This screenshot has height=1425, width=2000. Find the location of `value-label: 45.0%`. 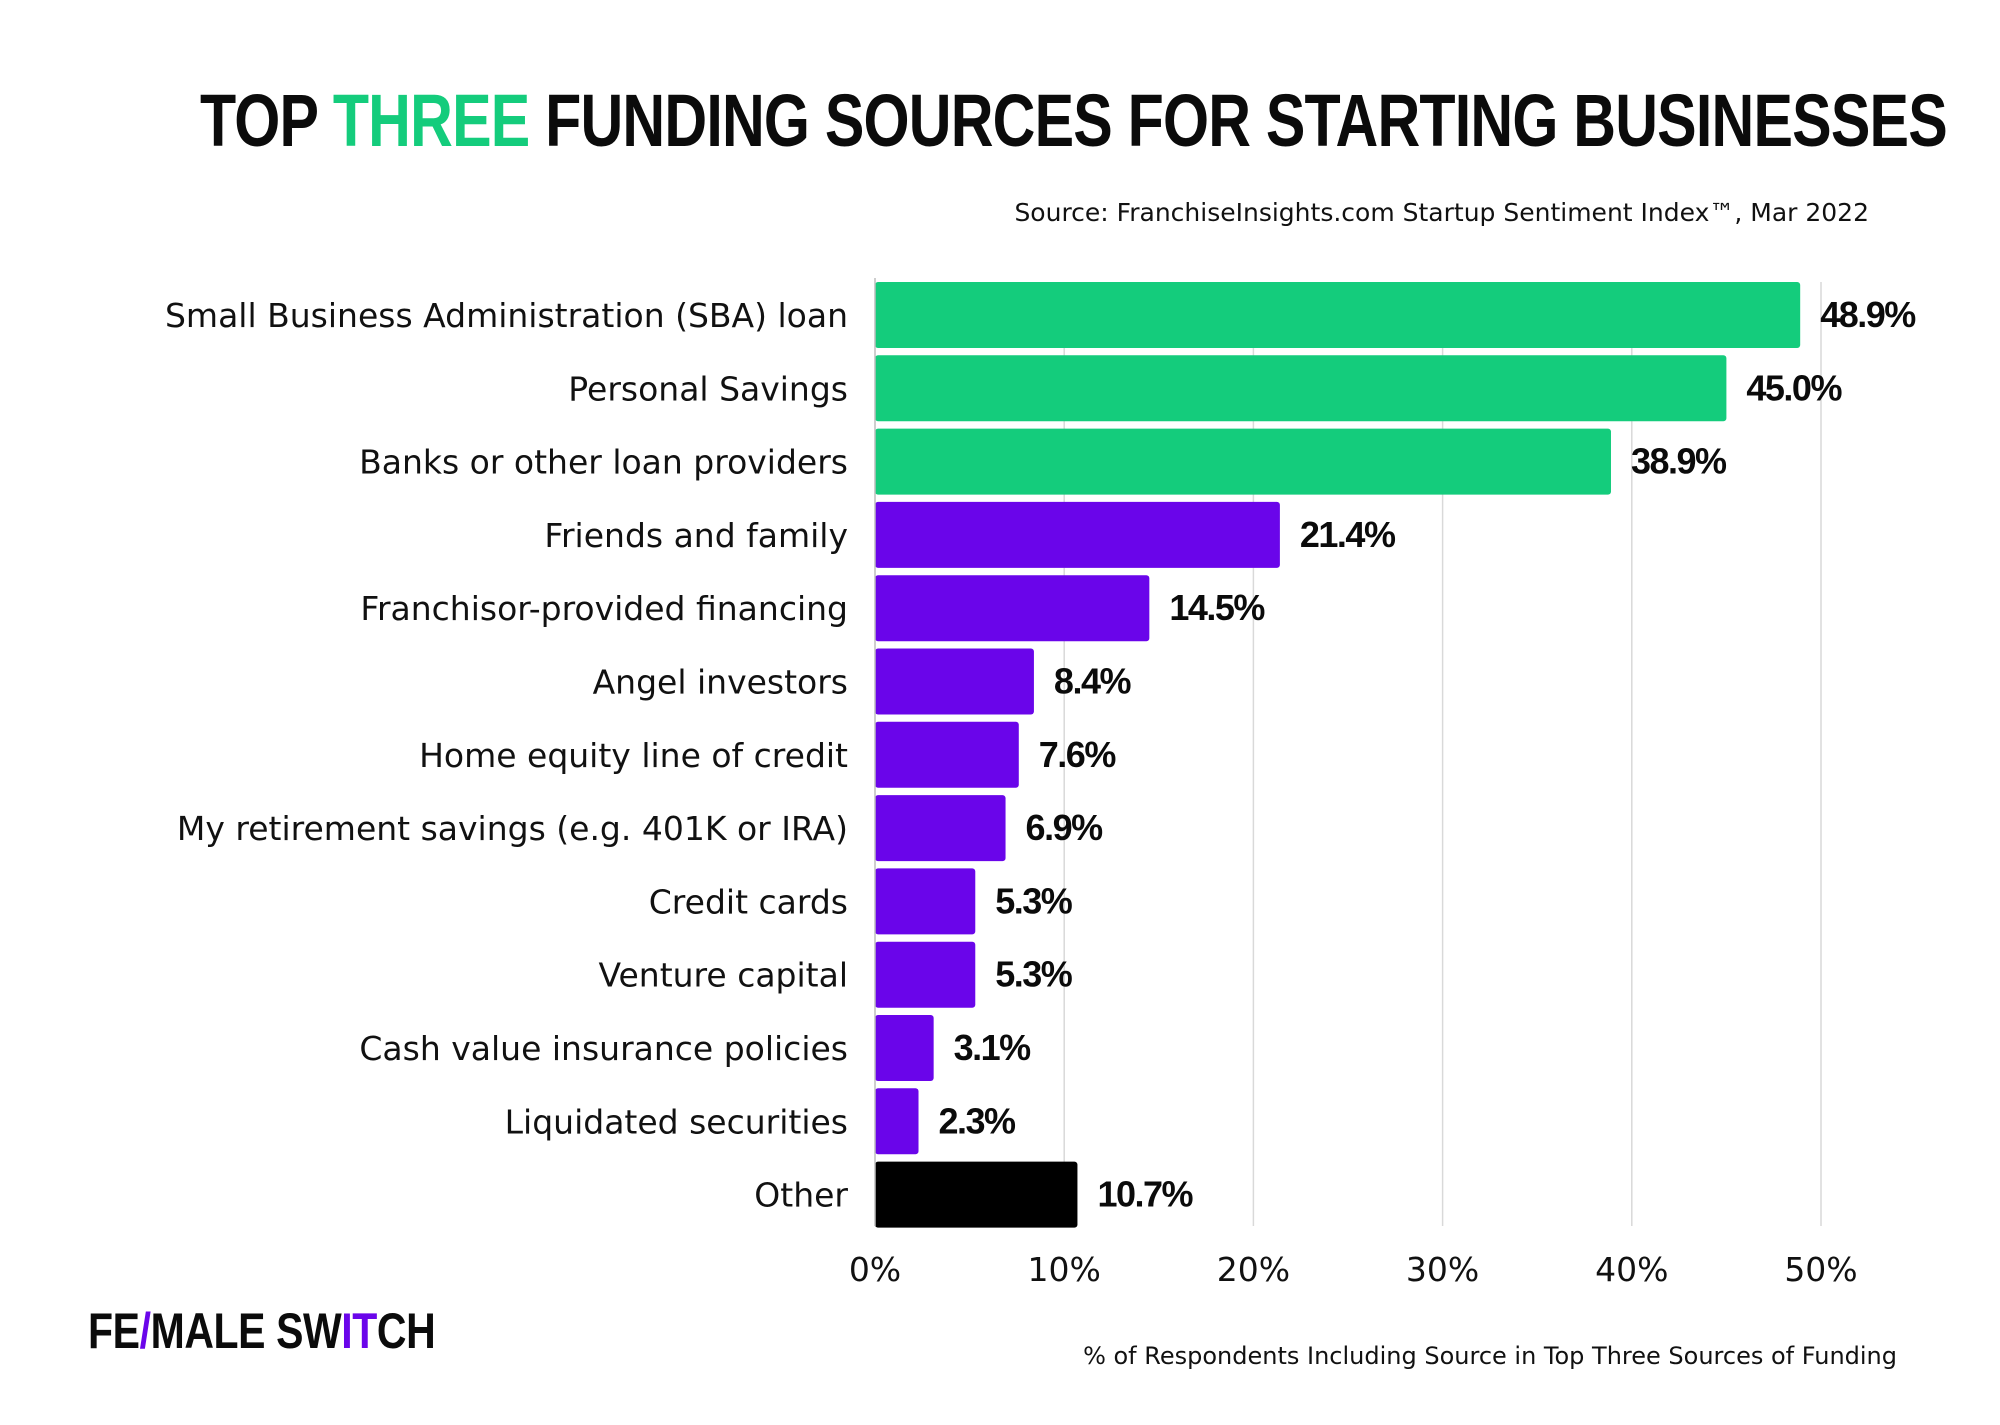

value-label: 45.0% is located at coordinates (1794, 387).